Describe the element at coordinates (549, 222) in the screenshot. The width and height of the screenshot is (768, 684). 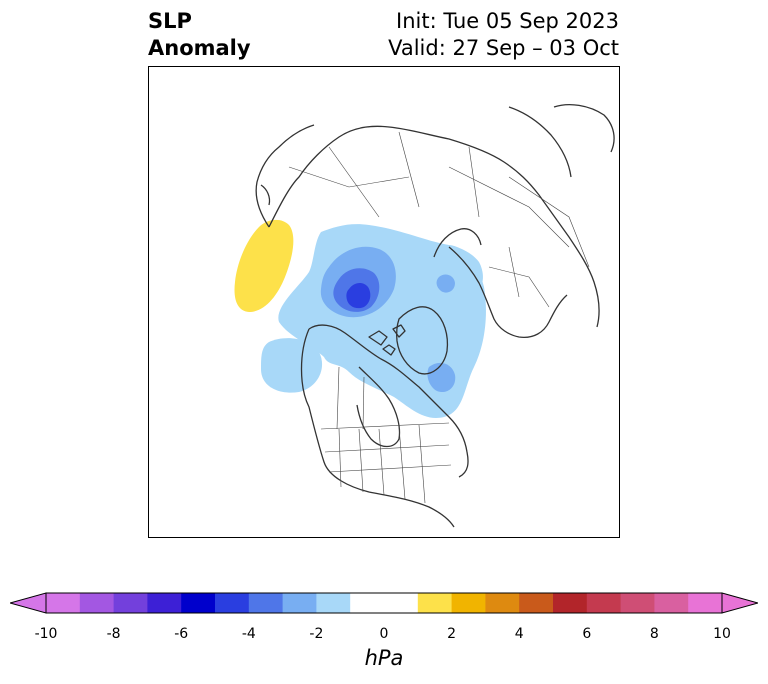
I see `border-asia-south` at that location.